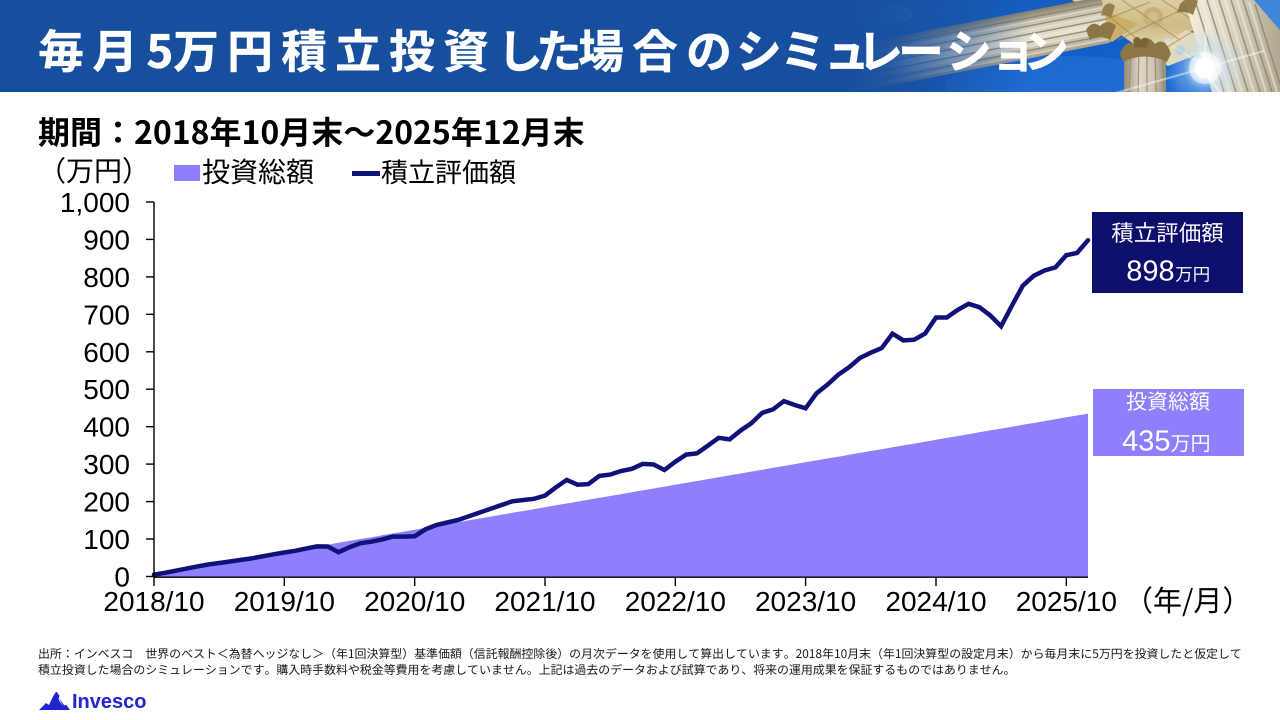 The width and height of the screenshot is (1280, 720). I want to click on svg-text: 435, so click(1146, 442).